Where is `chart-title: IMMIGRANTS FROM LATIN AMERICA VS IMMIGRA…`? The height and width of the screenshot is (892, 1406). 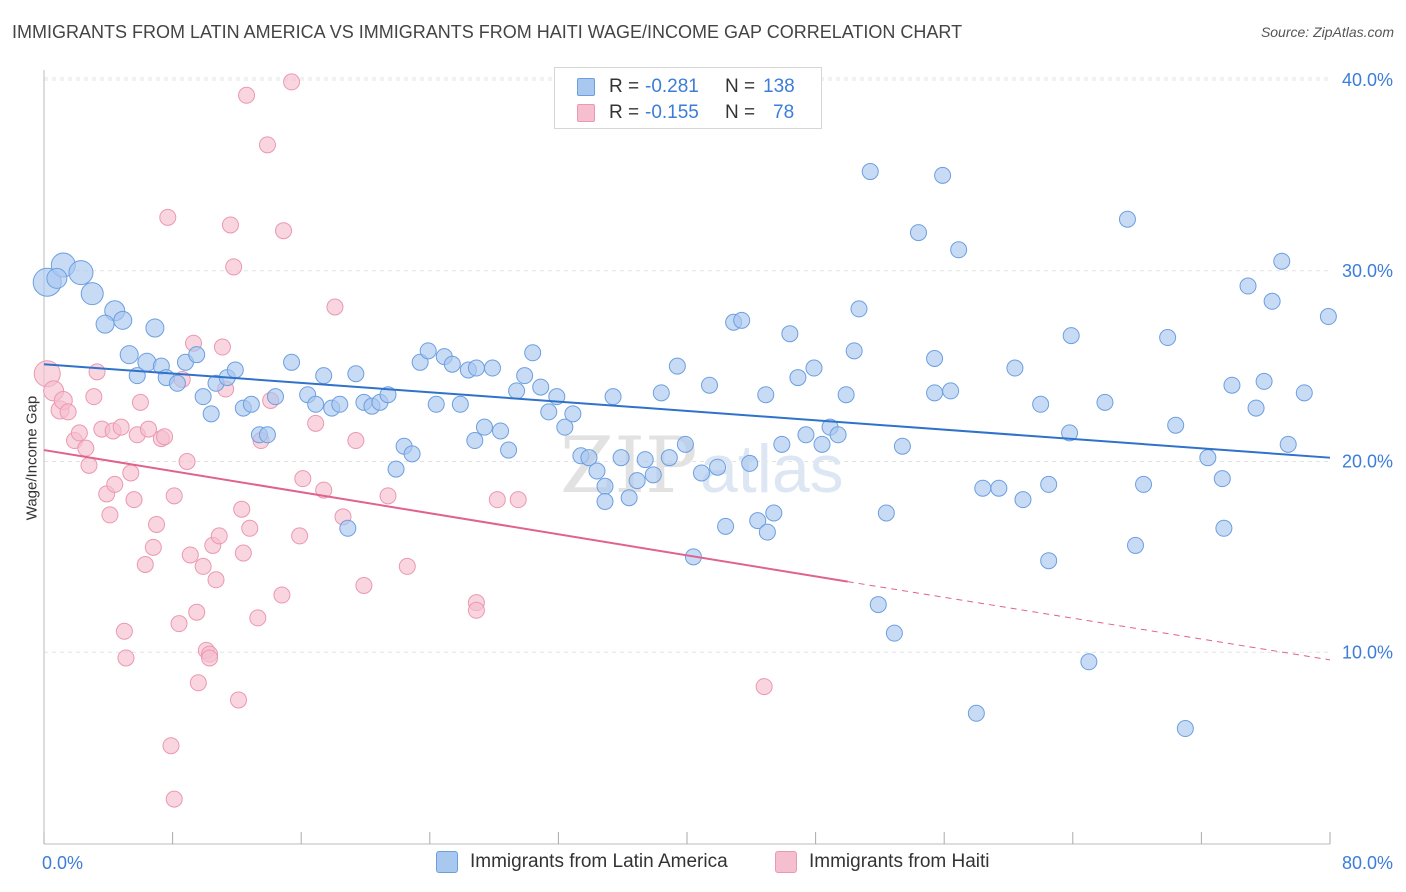
chart-title: IMMIGRANTS FROM LATIN AMERICA VS IMMIGRA… is located at coordinates (487, 32).